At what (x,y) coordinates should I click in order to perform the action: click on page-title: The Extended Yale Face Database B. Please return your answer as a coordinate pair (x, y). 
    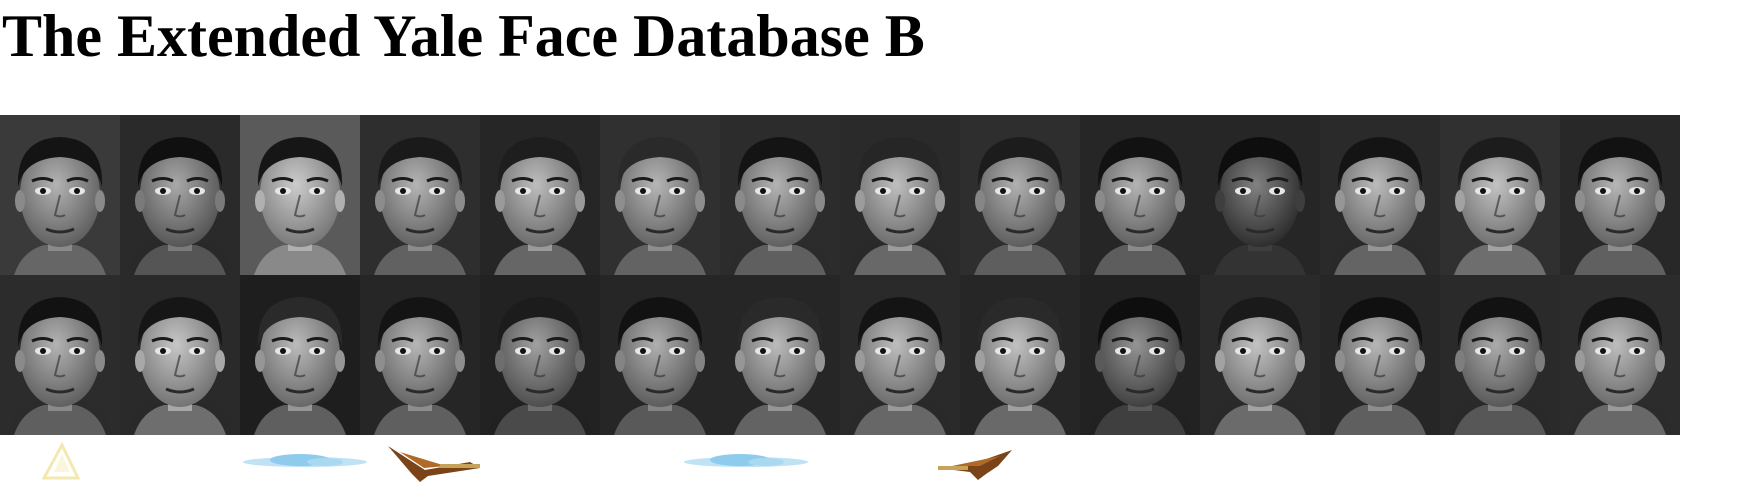
    Looking at the image, I should click on (463, 36).